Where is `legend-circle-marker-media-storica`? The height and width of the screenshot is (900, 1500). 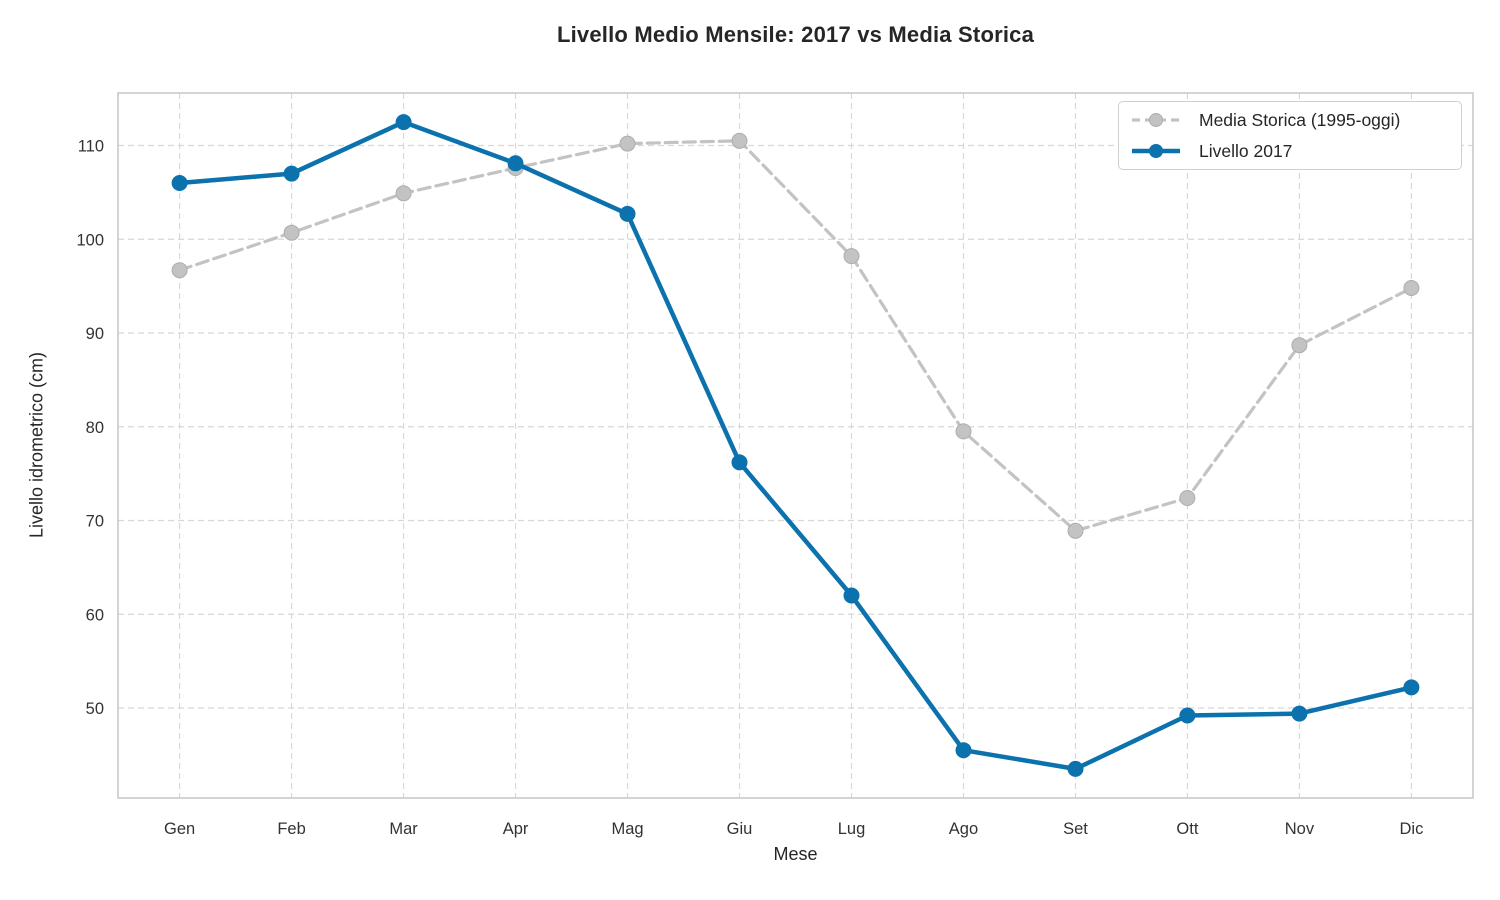 legend-circle-marker-media-storica is located at coordinates (1156, 120).